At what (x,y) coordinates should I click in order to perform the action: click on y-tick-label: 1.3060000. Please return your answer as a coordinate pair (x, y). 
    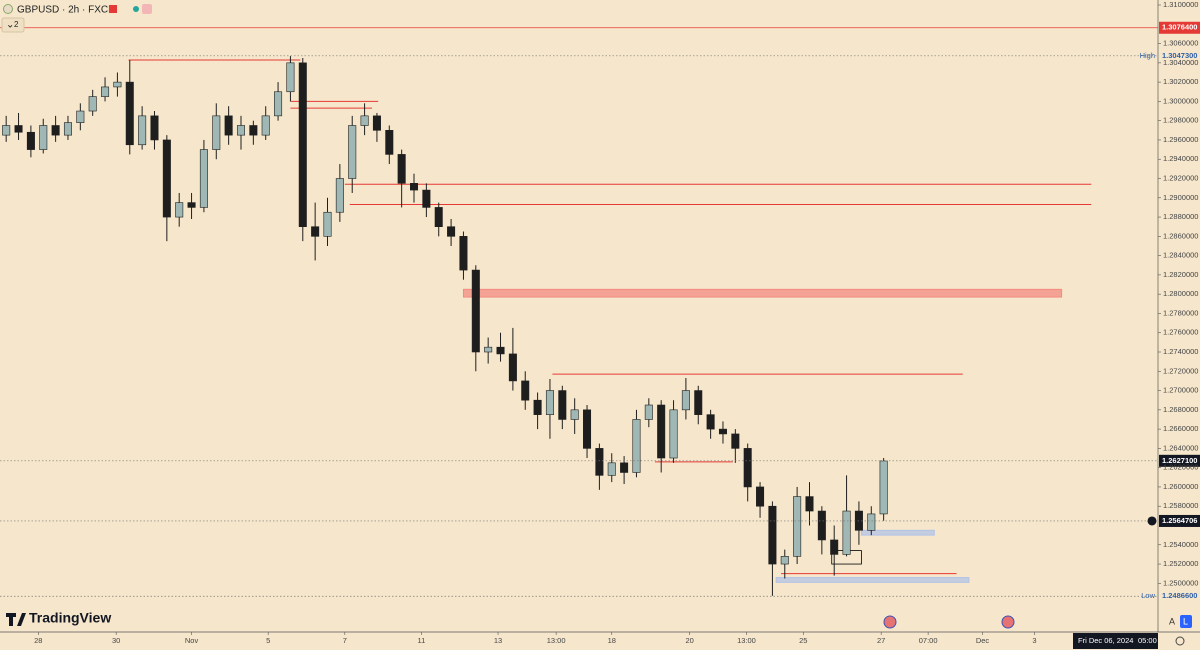
    Looking at the image, I should click on (1180, 43).